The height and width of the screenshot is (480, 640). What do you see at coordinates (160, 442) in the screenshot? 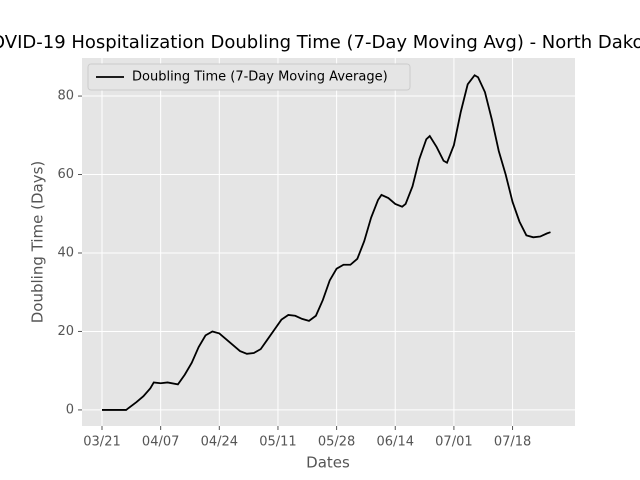
I see `x-tick-label: 04/07` at bounding box center [160, 442].